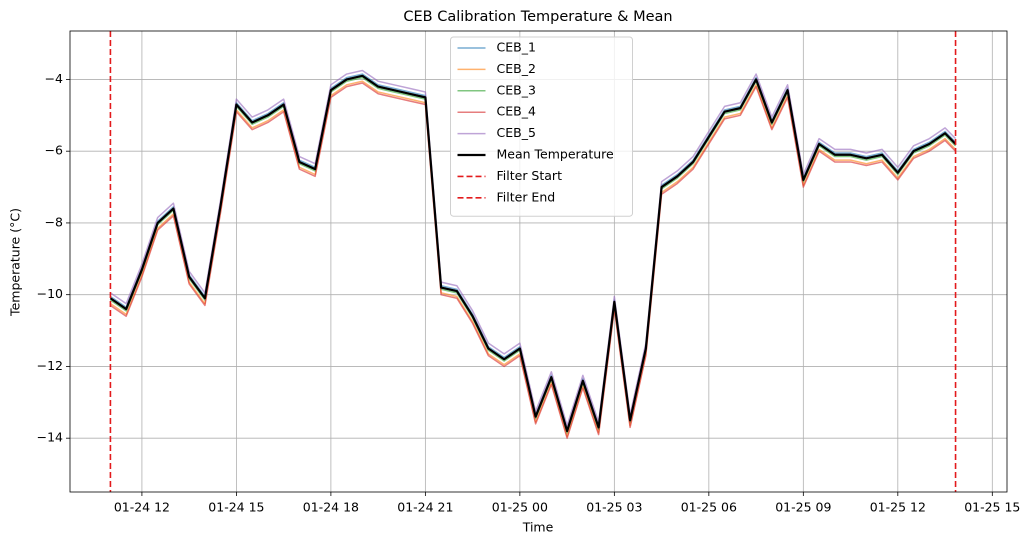 The height and width of the screenshot is (545, 1028). Describe the element at coordinates (142, 507) in the screenshot. I see `x-tick-label: 01-24 12` at that location.